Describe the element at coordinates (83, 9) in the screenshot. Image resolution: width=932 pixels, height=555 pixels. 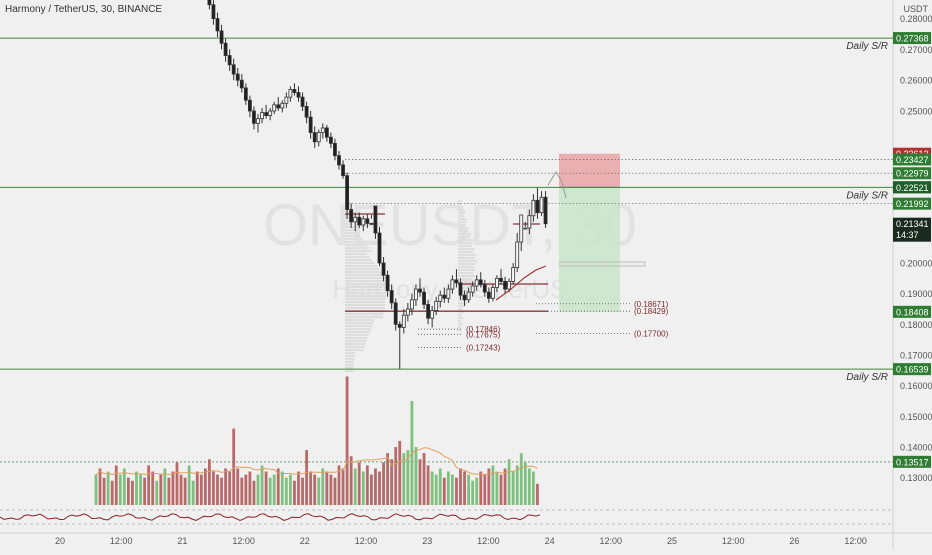
I see `chart-title: Harmony / TetherUS, 30, BINANCE` at that location.